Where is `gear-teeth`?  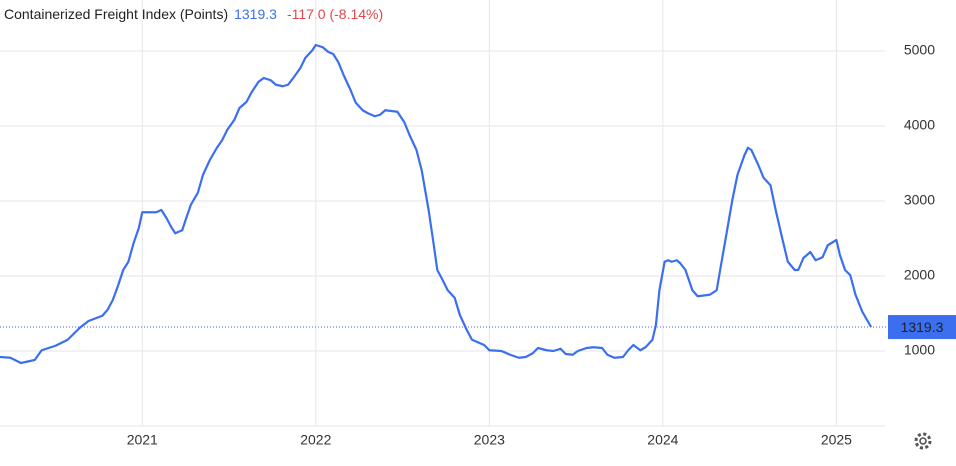
gear-teeth is located at coordinates (923, 441).